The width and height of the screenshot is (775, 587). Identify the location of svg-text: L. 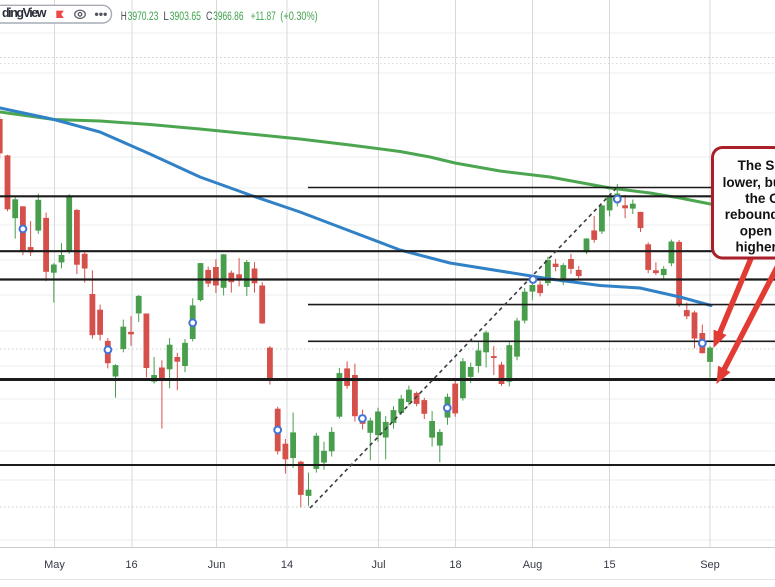
(166, 17).